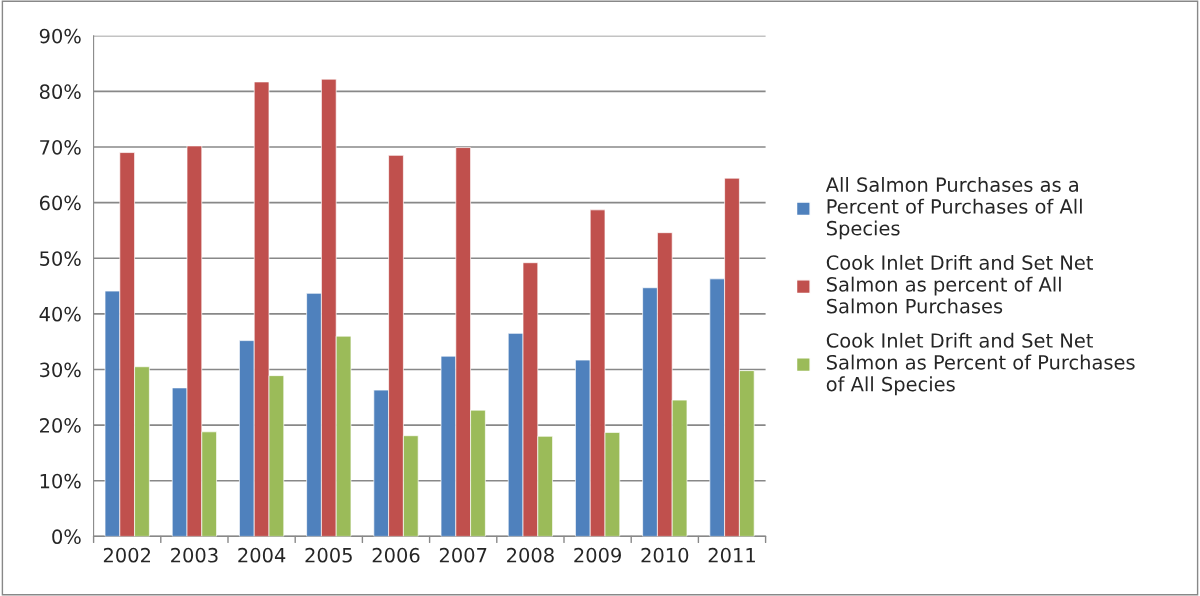  I want to click on legend-label: All Salmon Purchases as a Percent of Purchases of All Species, so click(953, 208).